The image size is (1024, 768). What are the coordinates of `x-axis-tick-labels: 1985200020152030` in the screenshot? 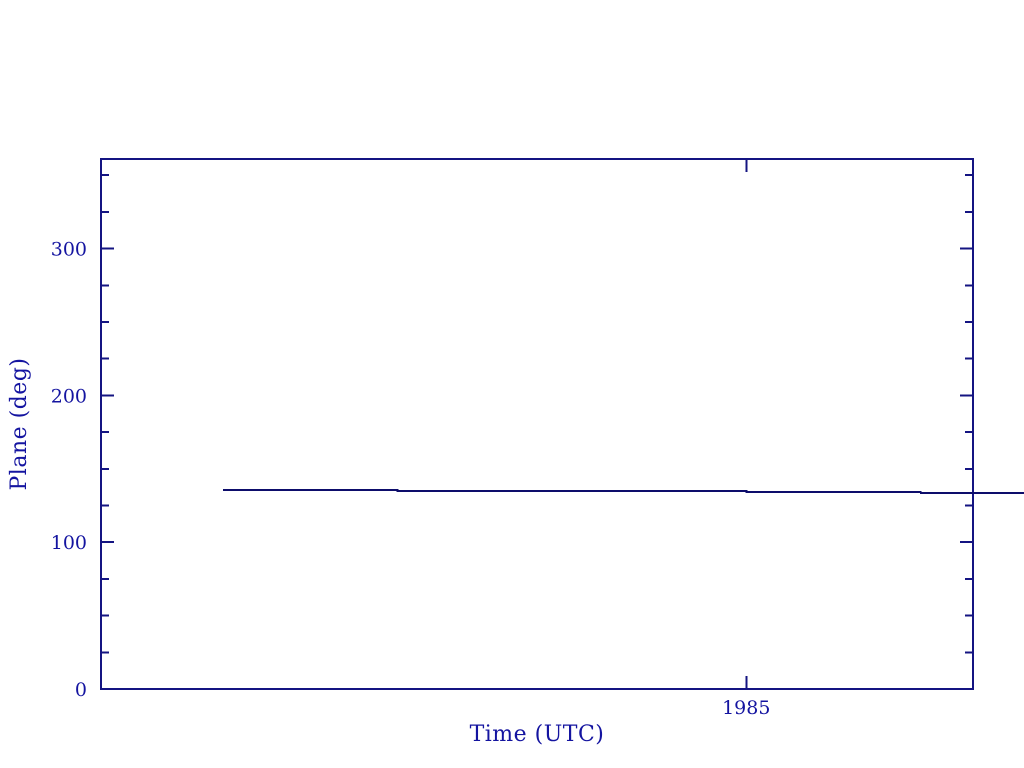 It's located at (746, 708).